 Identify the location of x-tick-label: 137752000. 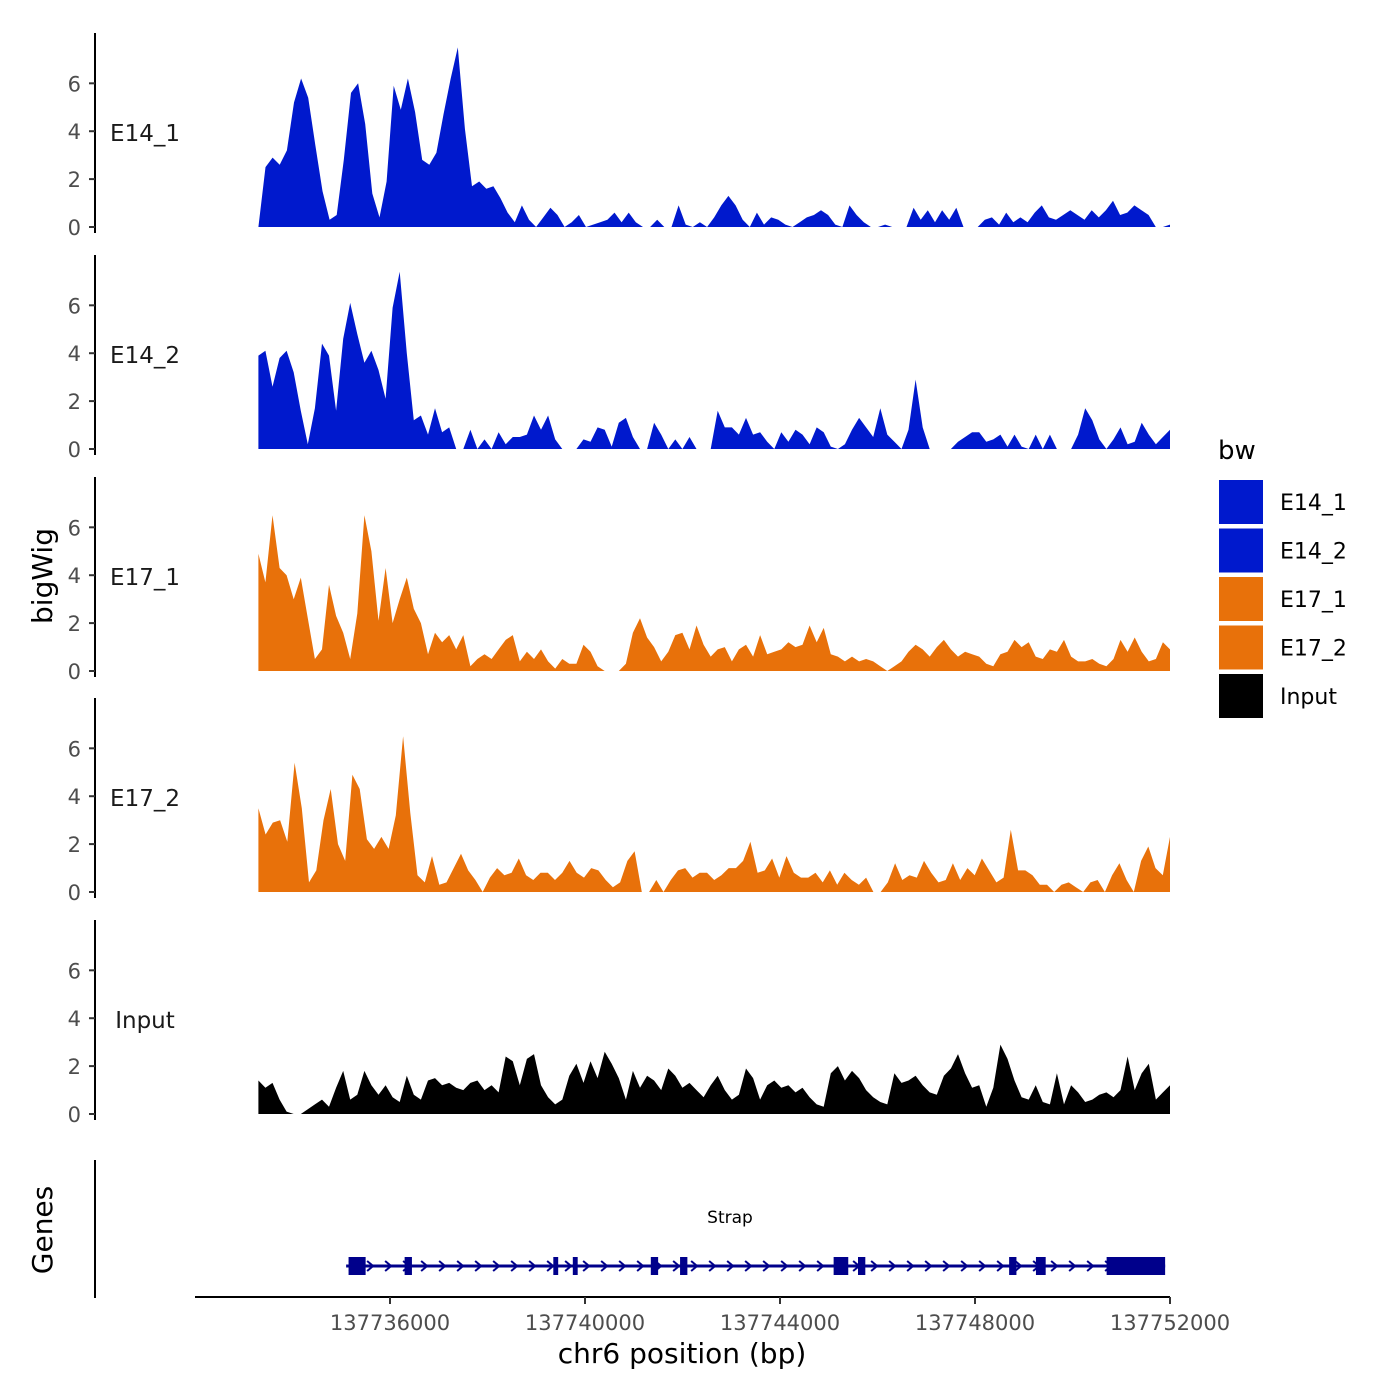
(1170, 1323).